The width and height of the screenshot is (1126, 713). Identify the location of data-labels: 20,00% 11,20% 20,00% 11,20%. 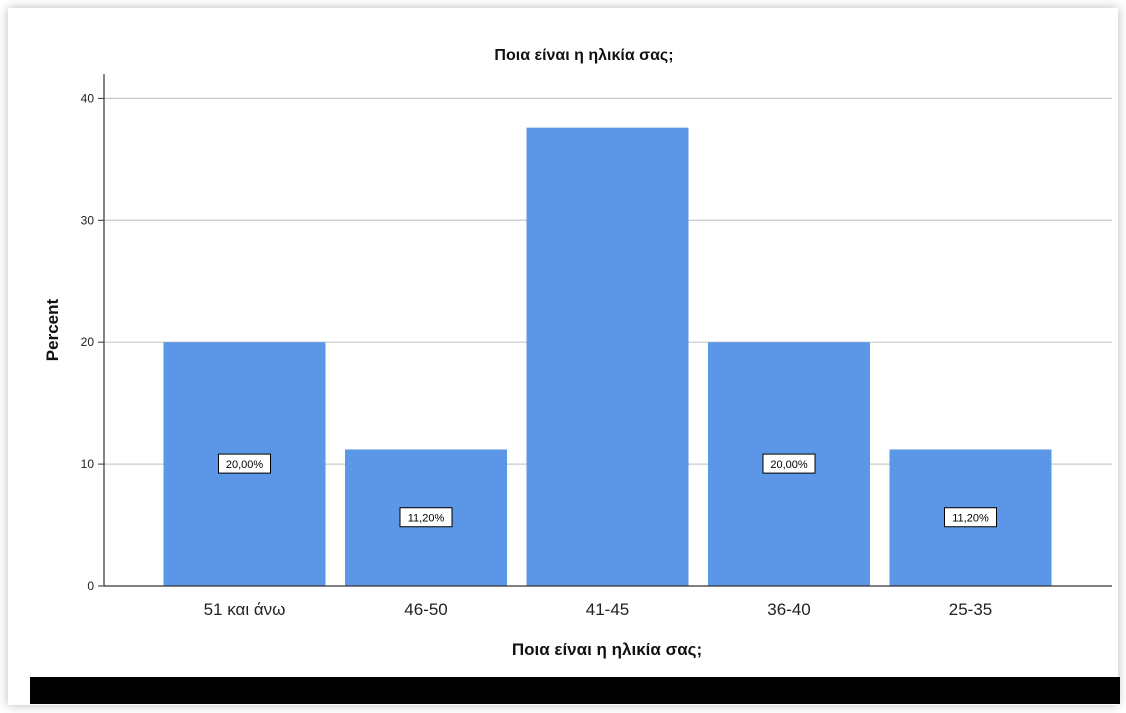
(607, 490).